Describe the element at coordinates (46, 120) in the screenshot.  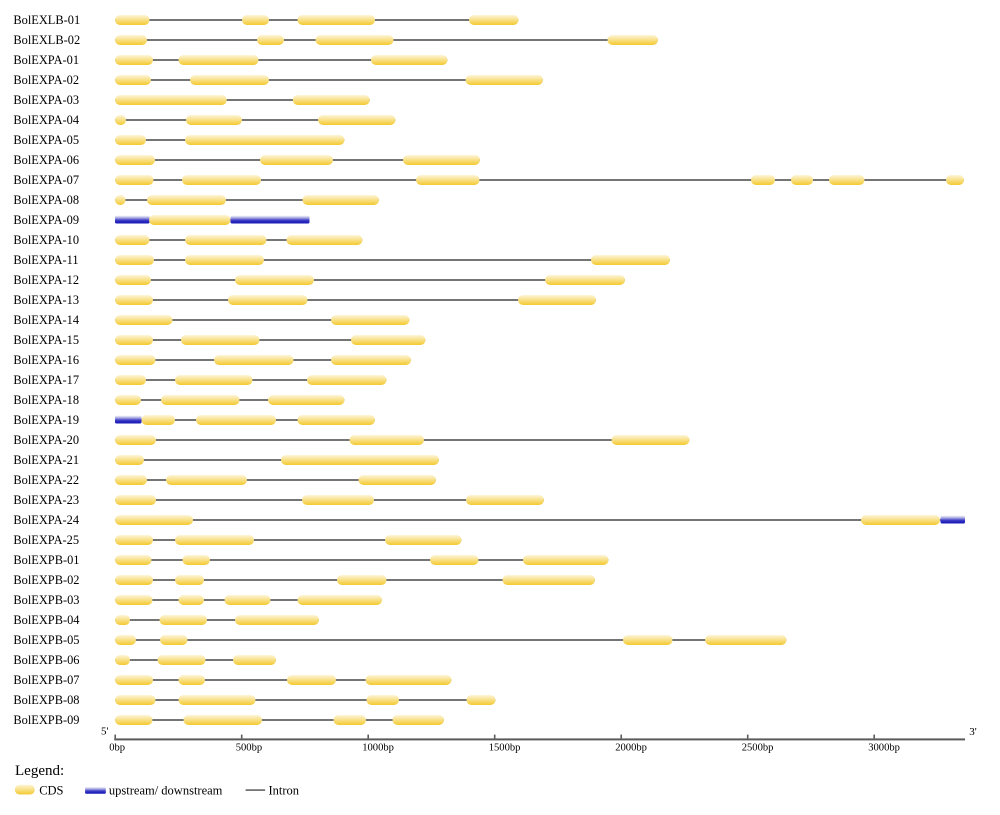
I see `svg-text: BolEXPA-04` at that location.